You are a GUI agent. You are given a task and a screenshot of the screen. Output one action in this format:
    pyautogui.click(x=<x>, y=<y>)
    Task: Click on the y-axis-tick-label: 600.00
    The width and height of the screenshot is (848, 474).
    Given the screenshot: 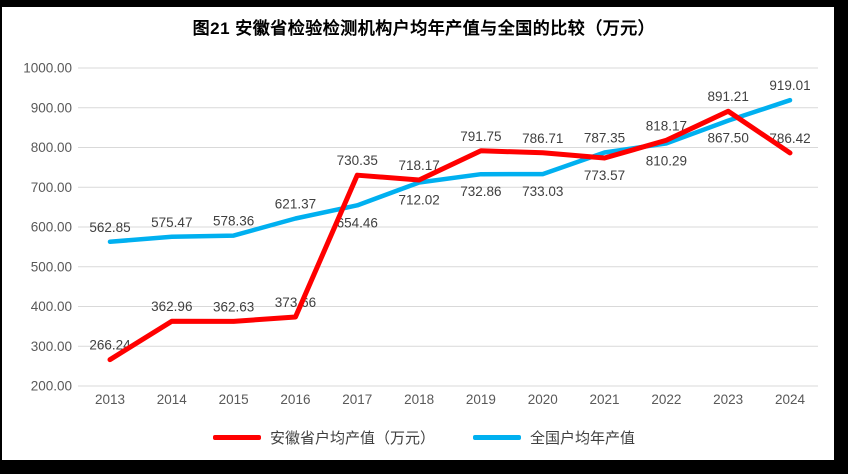 What is the action you would take?
    pyautogui.click(x=51, y=227)
    